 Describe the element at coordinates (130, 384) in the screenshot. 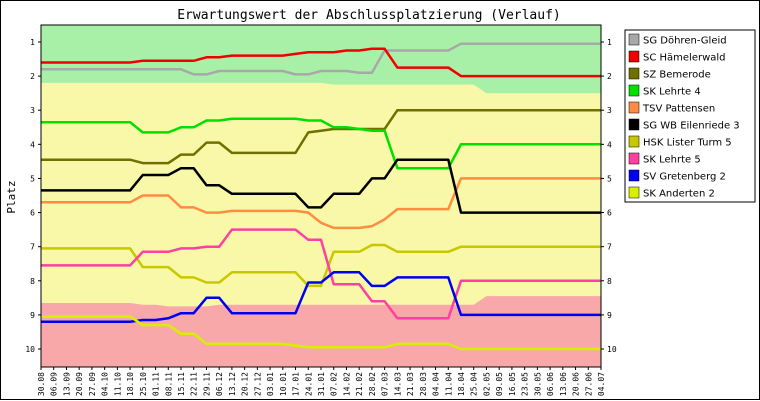

I see `x-tick-label: 18.10` at that location.